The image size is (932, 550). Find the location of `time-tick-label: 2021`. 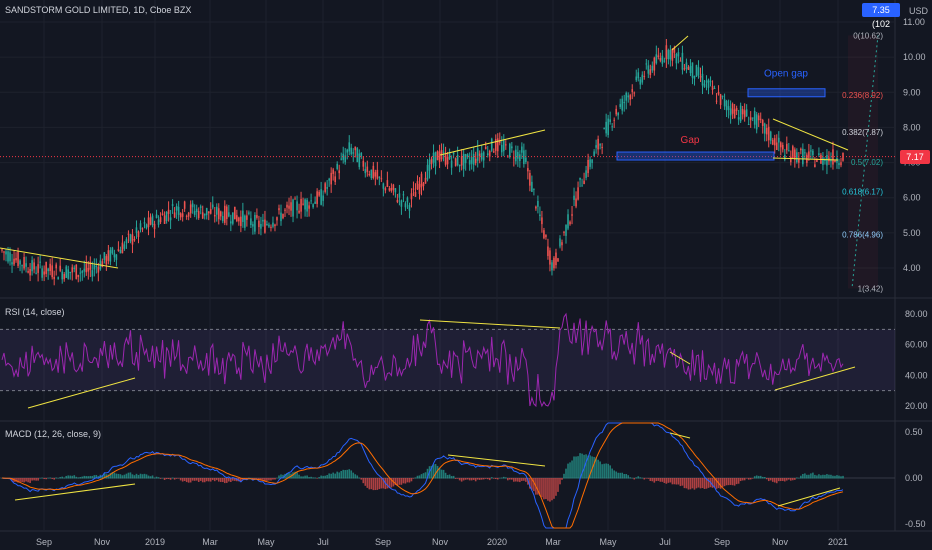

time-tick-label: 2021 is located at coordinates (838, 542).